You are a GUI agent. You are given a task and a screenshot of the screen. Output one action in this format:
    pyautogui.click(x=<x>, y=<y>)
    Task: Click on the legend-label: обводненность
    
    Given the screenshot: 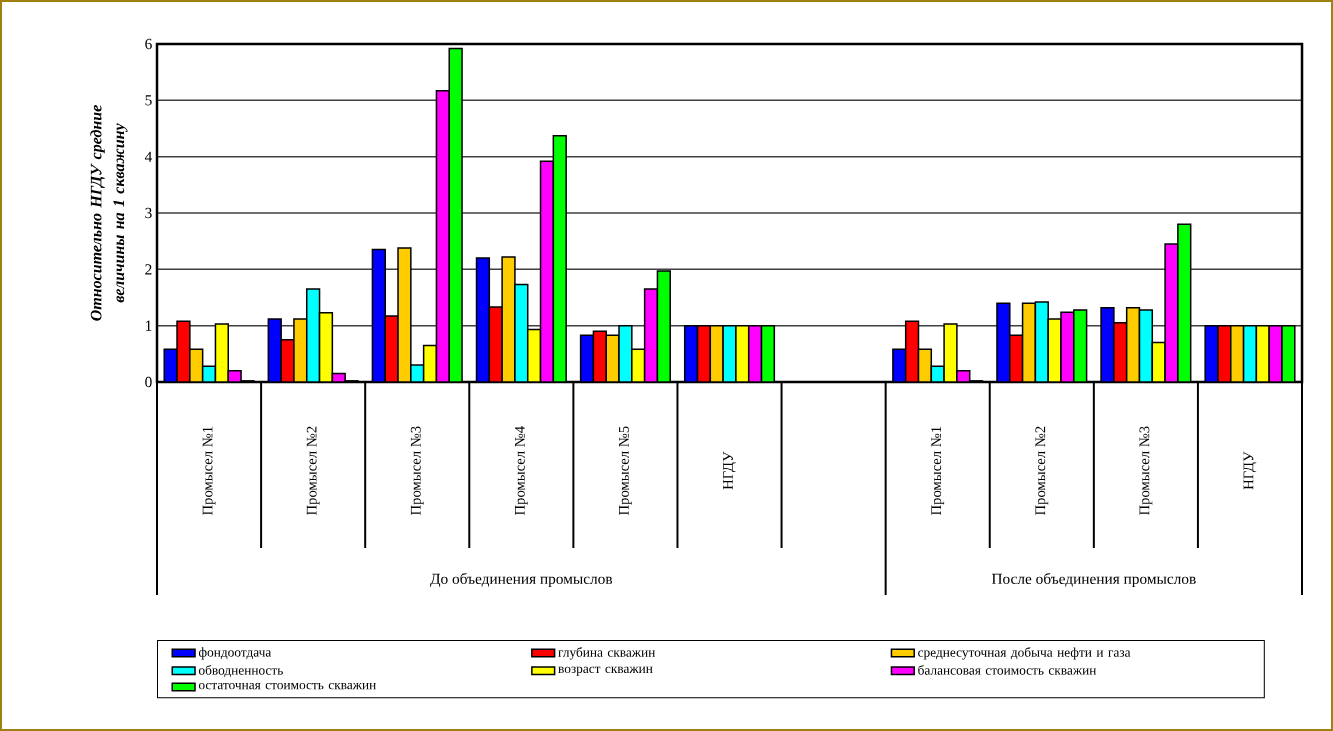 What is the action you would take?
    pyautogui.click(x=240, y=671)
    